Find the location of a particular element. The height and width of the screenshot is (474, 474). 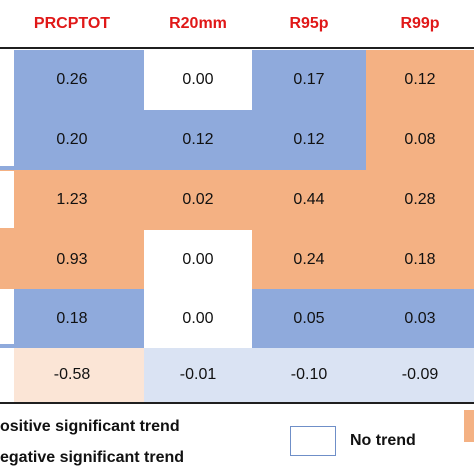

table-cell: 0.24 is located at coordinates (309, 259).